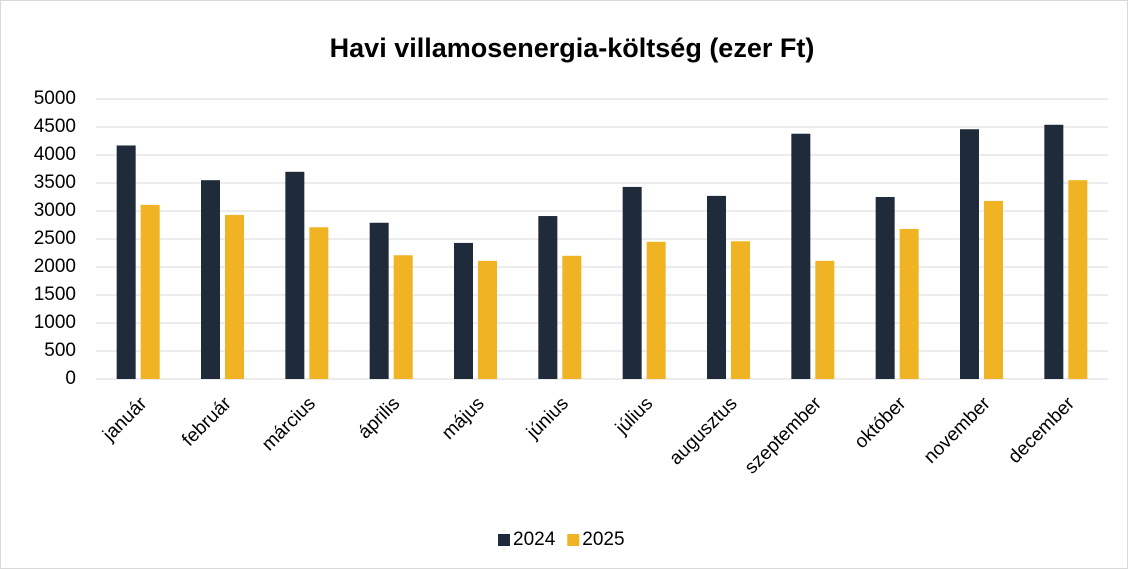 This screenshot has height=569, width=1128. What do you see at coordinates (55, 126) in the screenshot?
I see `y-tick-label: 4500` at bounding box center [55, 126].